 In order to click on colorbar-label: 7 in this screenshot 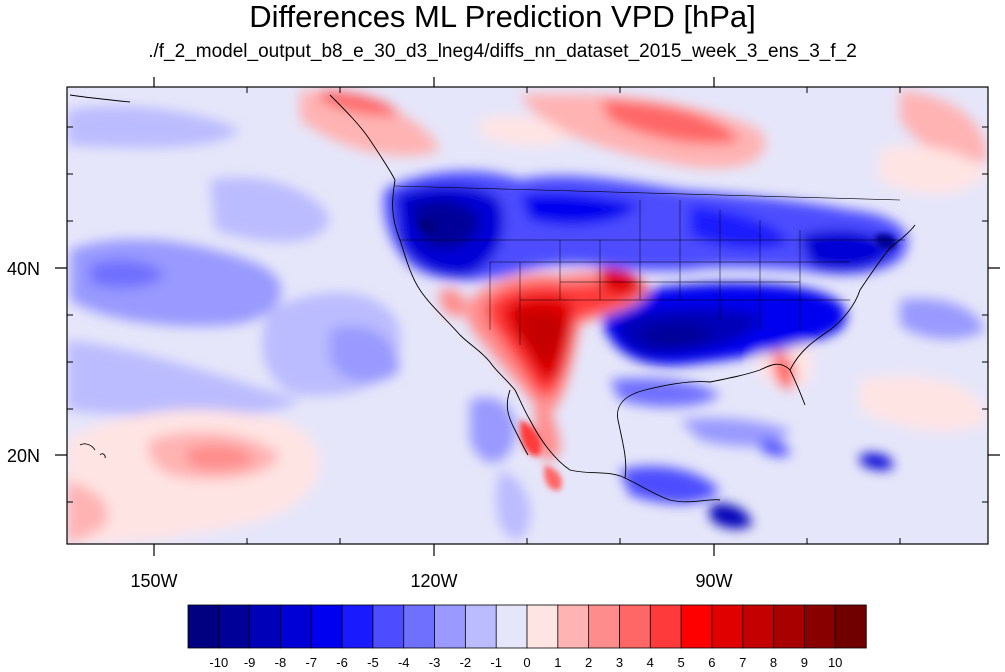, I will do `click(742, 662)`.